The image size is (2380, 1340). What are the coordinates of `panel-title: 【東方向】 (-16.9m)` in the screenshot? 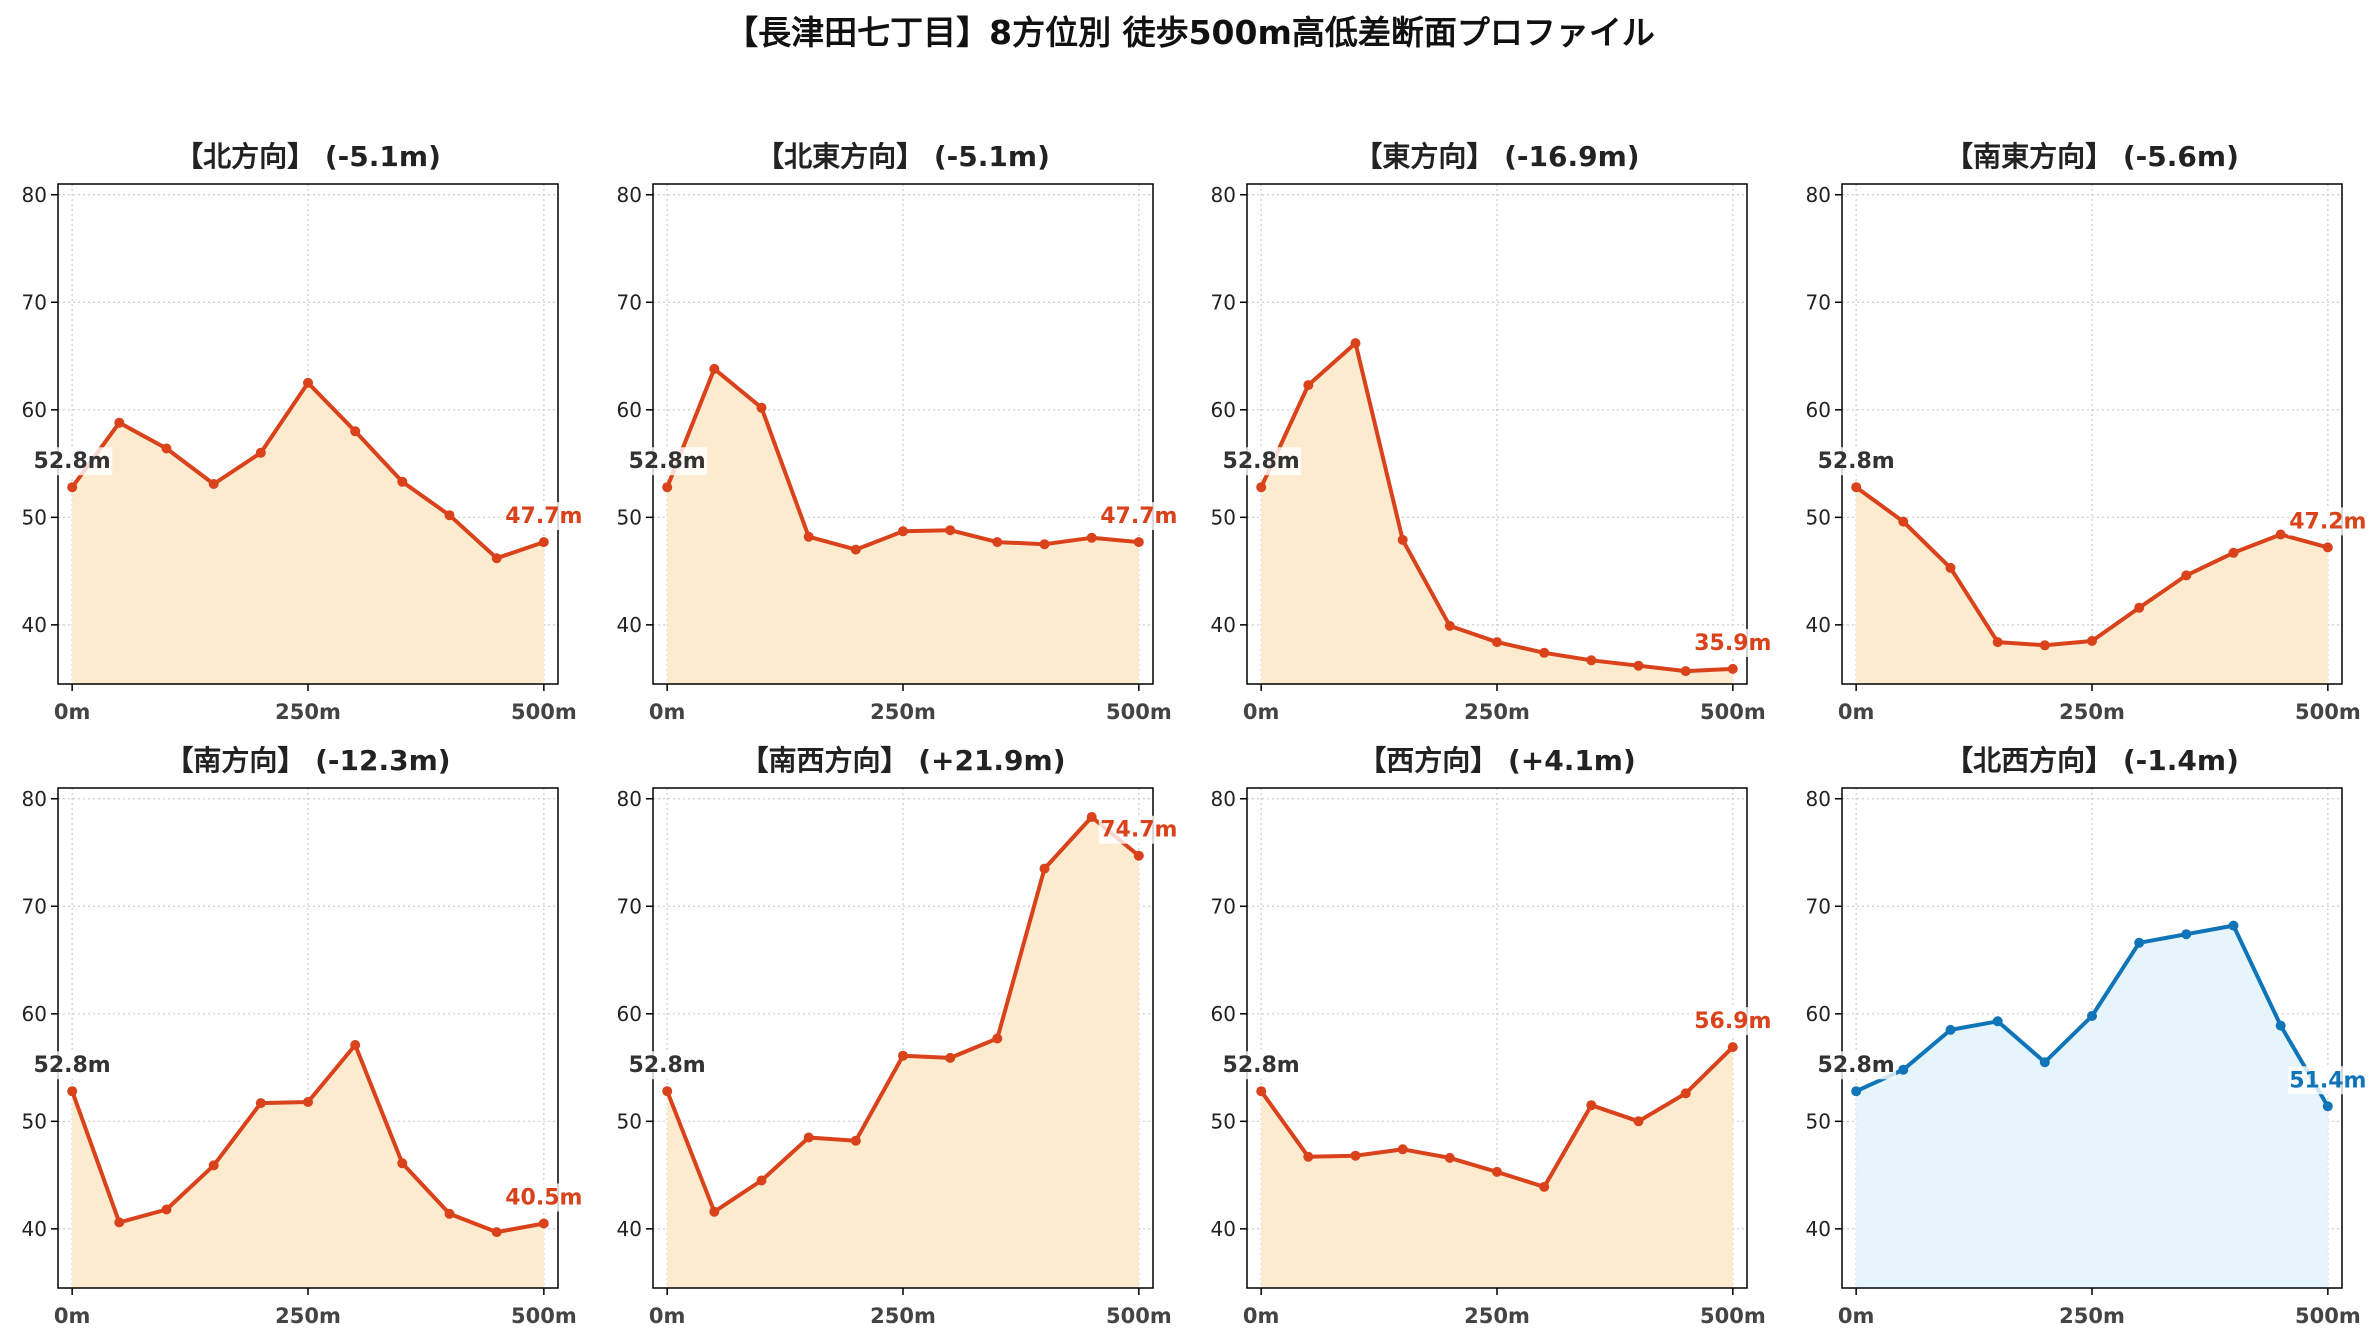 It's located at (1496, 156).